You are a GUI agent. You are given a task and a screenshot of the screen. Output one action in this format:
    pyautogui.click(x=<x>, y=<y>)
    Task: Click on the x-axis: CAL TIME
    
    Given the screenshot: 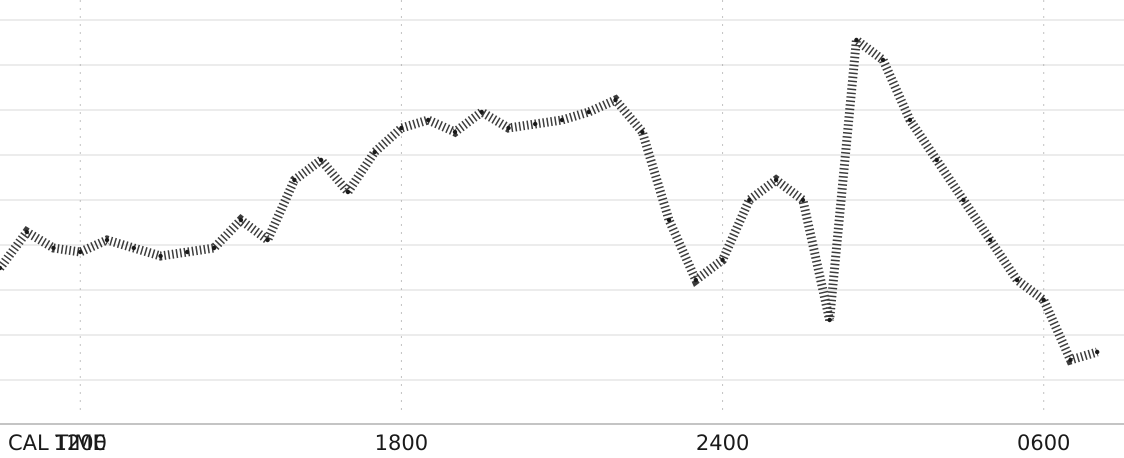 What is the action you would take?
    pyautogui.click(x=562, y=439)
    